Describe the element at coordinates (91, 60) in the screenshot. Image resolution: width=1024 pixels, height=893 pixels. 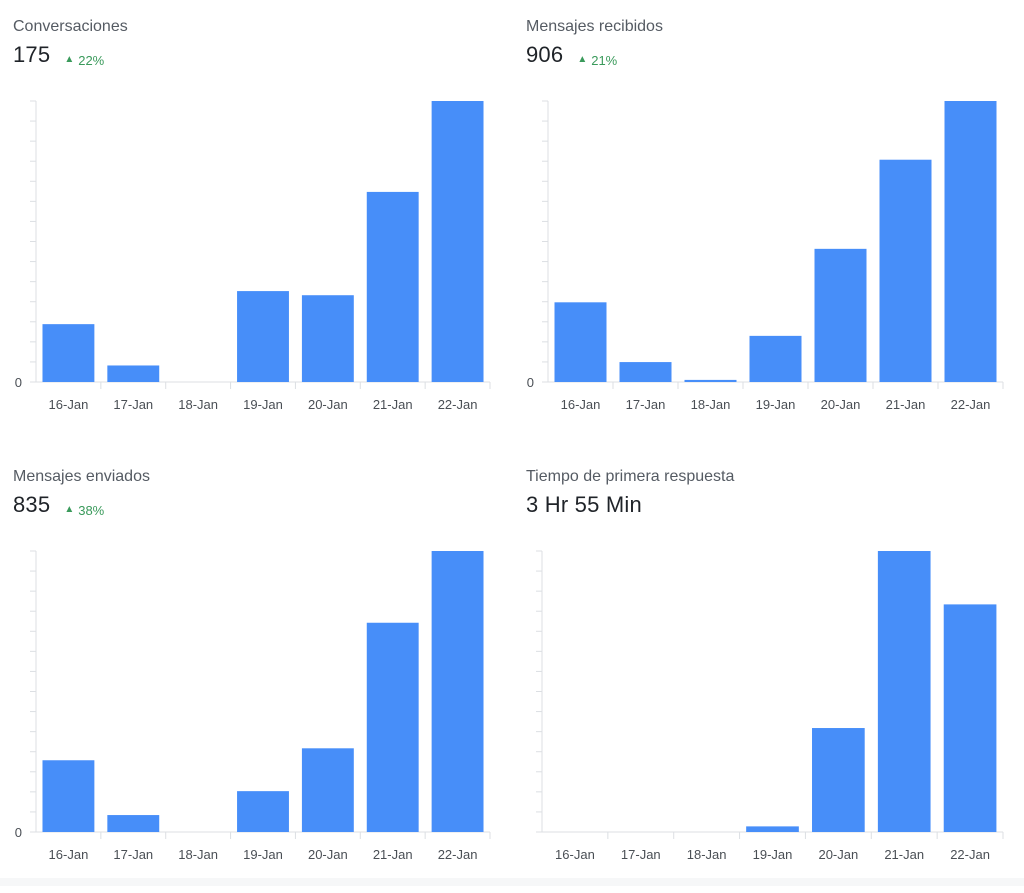
I see `delta-value: 22%` at that location.